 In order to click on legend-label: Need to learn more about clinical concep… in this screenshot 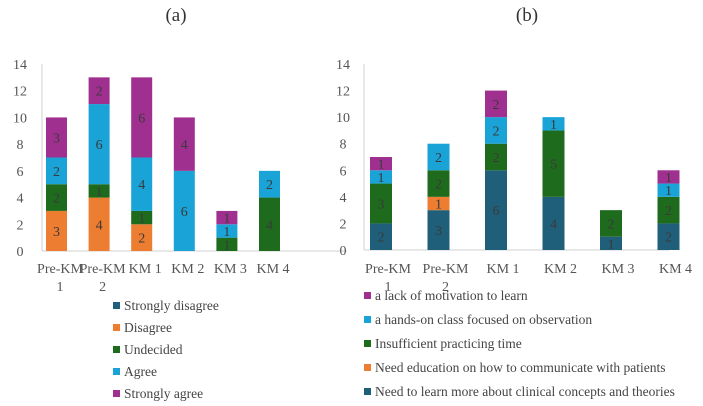, I will do `click(525, 391)`.